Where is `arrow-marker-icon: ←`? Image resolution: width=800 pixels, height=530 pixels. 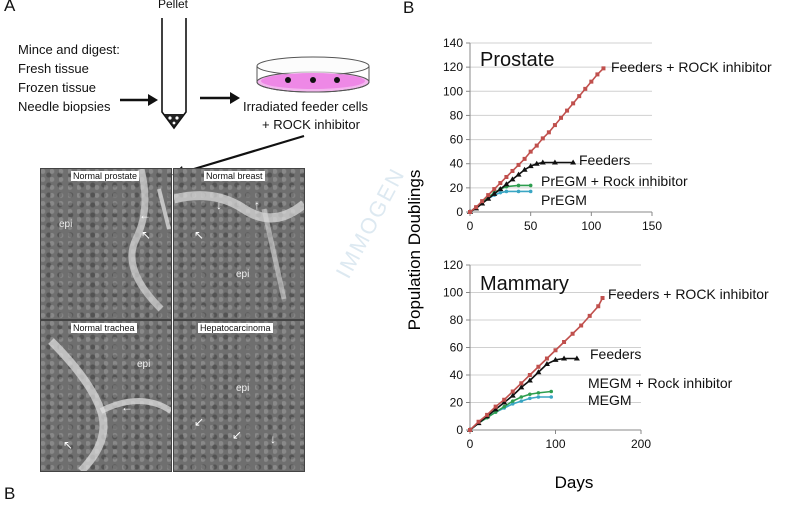 arrow-marker-icon: ← is located at coordinates (127, 407).